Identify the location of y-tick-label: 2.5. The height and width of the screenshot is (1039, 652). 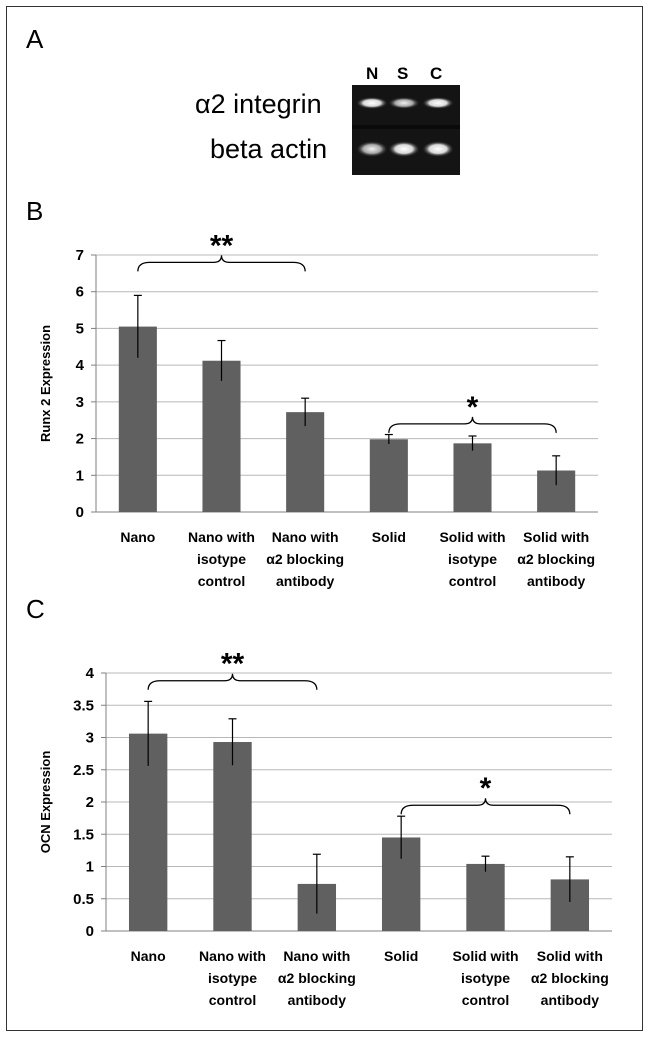
(83, 770).